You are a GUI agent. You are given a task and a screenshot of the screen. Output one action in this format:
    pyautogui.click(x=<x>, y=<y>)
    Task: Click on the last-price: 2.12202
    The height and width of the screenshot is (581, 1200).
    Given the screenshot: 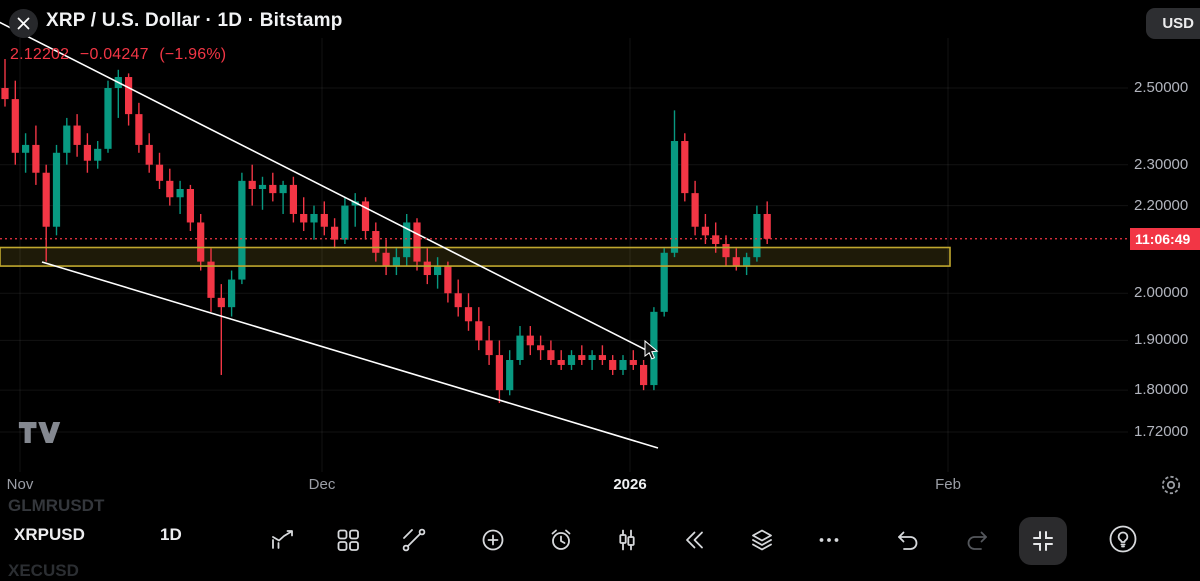 What is the action you would take?
    pyautogui.click(x=40, y=54)
    